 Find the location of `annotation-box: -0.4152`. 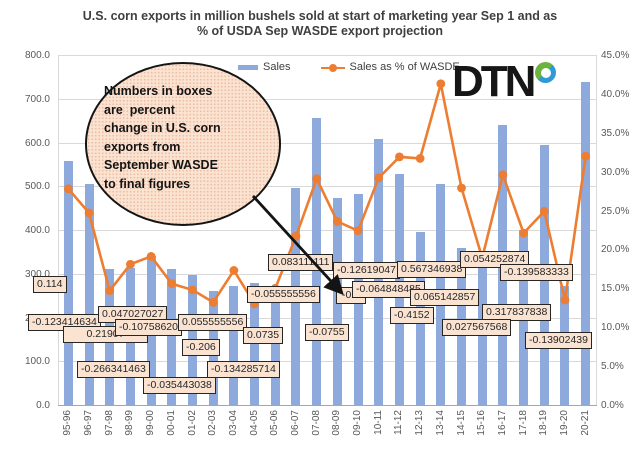

annotation-box: -0.4152 is located at coordinates (412, 315).